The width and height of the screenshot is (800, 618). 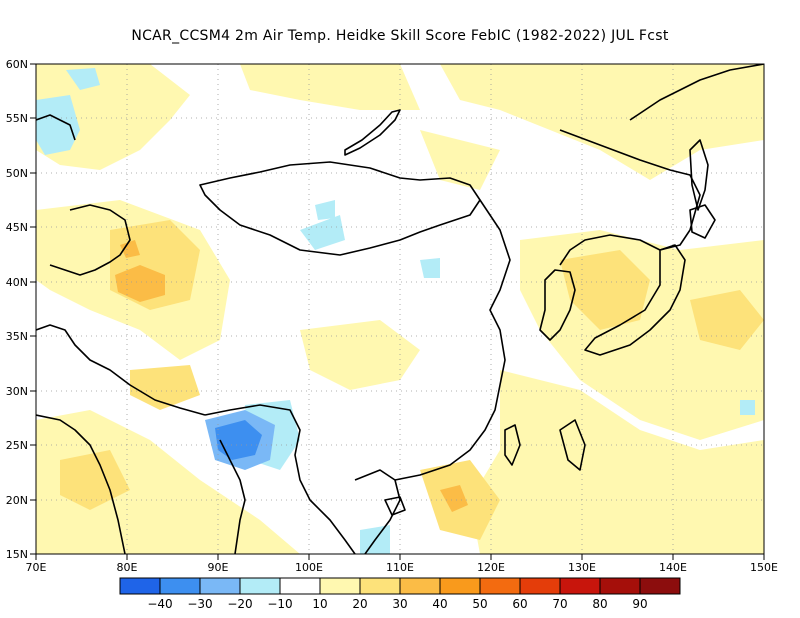 I want to click on lat-label: 35N, so click(x=17, y=336).